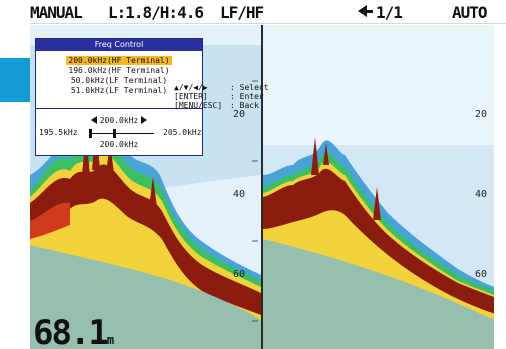 The width and height of the screenshot is (506, 349). Describe the element at coordinates (144, 120) in the screenshot. I see `increase-arrow-icon` at that location.